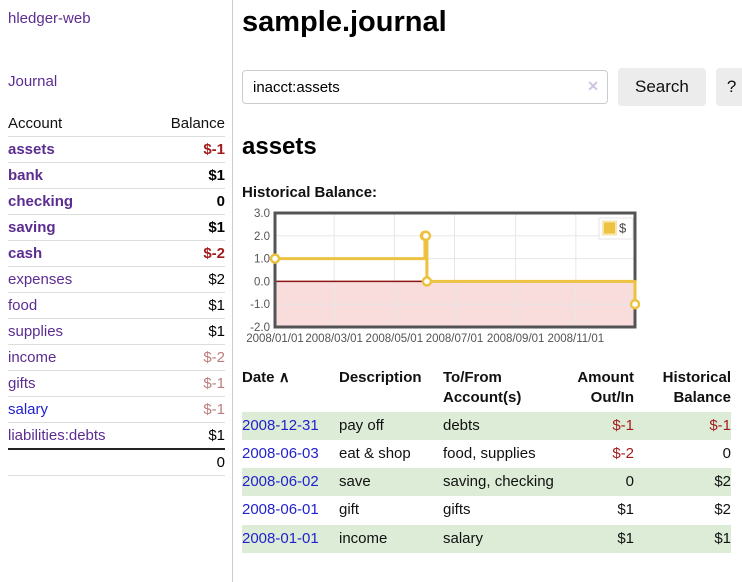  Describe the element at coordinates (116, 306) in the screenshot. I see `account-row: food $1` at that location.